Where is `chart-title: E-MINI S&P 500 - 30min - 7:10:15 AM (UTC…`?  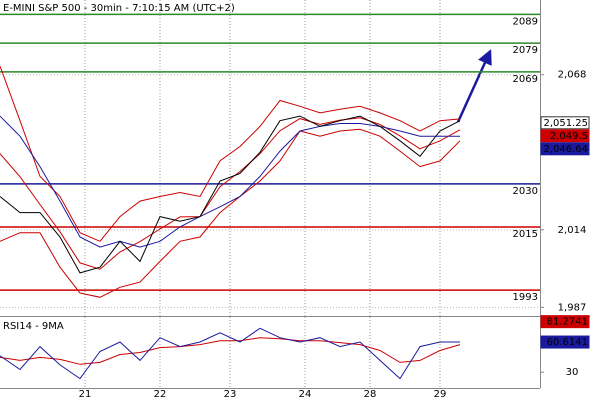
chart-title: E-MINI S&P 500 - 30min - 7:10:15 AM (UTC… is located at coordinates (119, 8).